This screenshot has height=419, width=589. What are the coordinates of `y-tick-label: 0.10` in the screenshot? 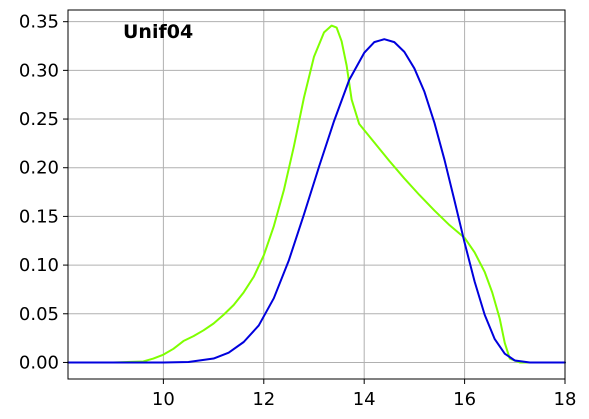 It's located at (39, 265).